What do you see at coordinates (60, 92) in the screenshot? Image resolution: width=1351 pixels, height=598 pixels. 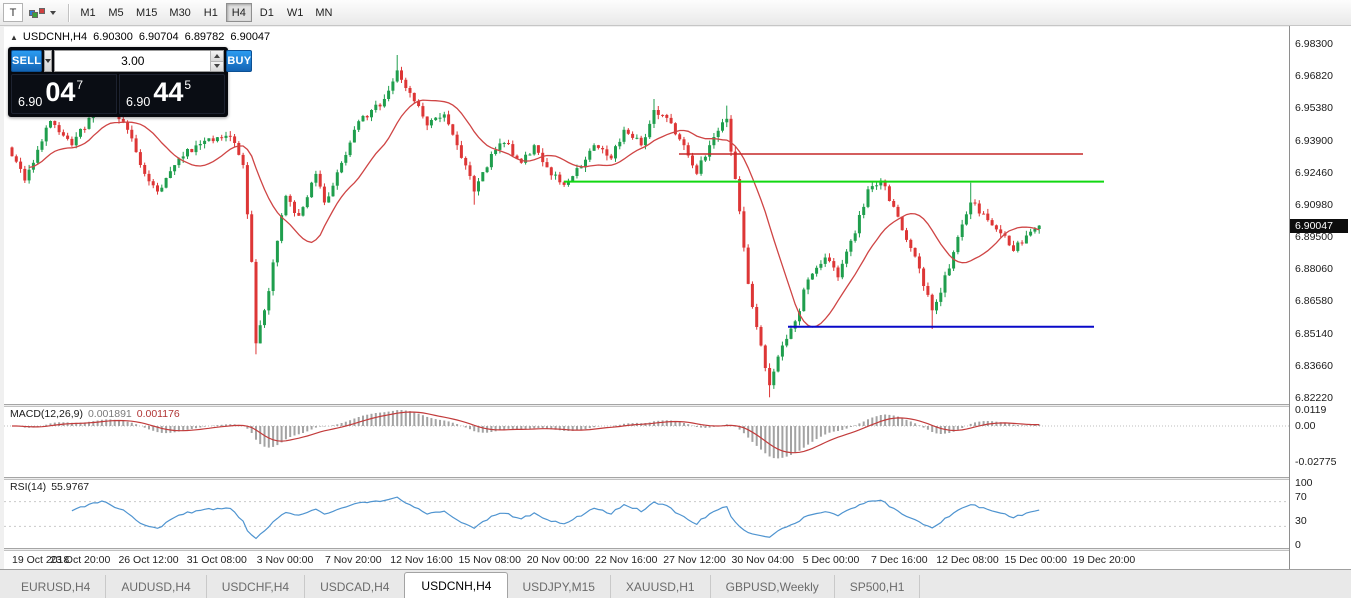 I see `sell-price-big: 04` at bounding box center [60, 92].